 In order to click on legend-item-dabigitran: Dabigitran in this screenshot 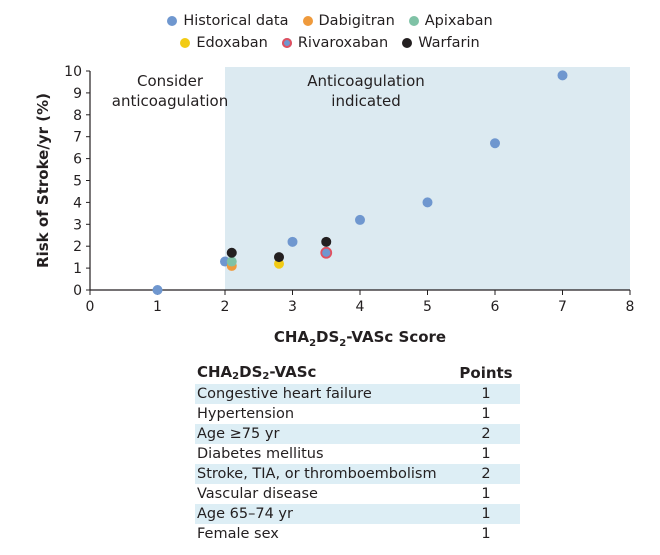, I will do `click(348, 21)`.